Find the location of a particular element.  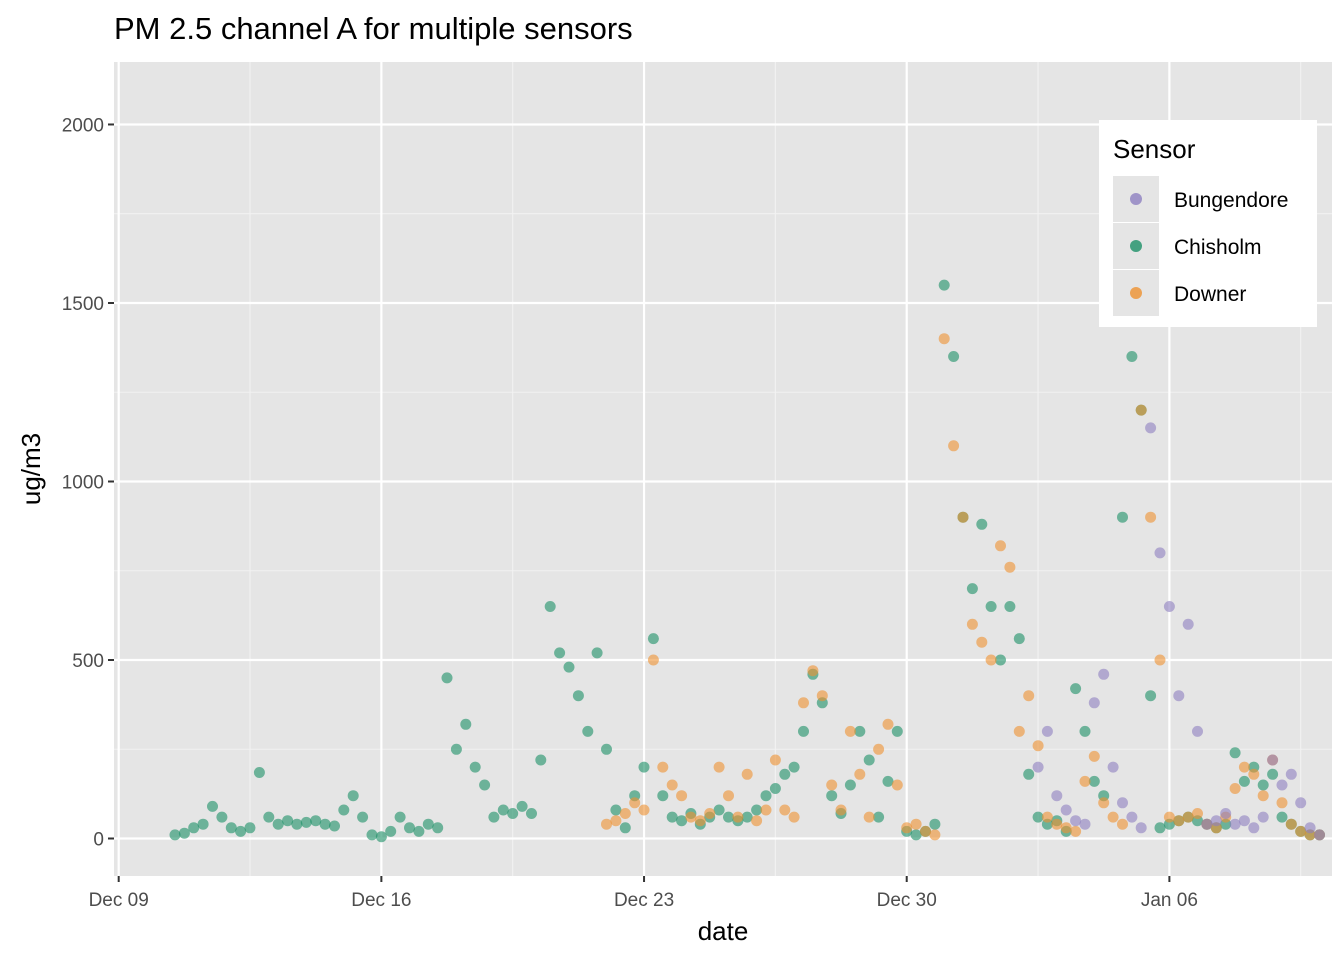

x-tick-label: Dec 30 is located at coordinates (907, 900).